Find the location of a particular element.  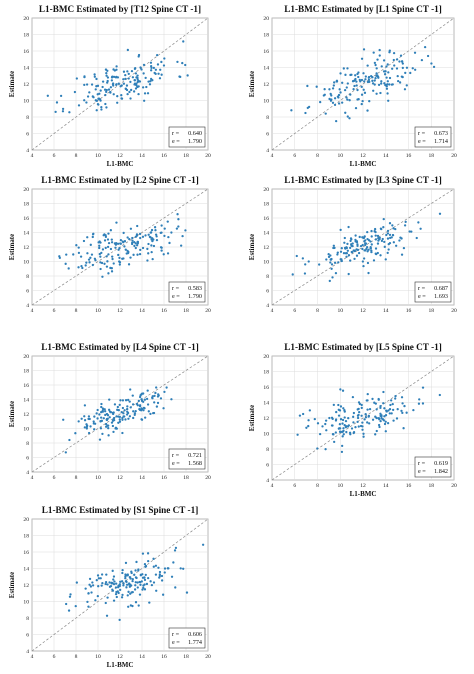

x-tick-label: 8 is located at coordinates (76, 311).